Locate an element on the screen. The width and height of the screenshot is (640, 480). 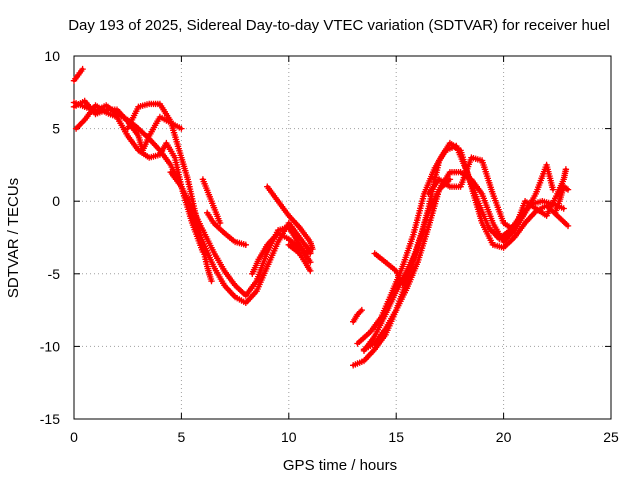
x-tick-label: 25 is located at coordinates (611, 437).